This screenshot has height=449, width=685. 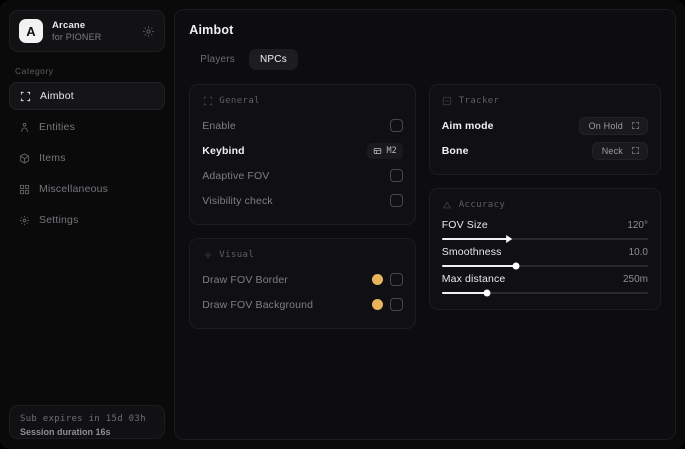 I want to click on box-icon, so click(x=24, y=158).